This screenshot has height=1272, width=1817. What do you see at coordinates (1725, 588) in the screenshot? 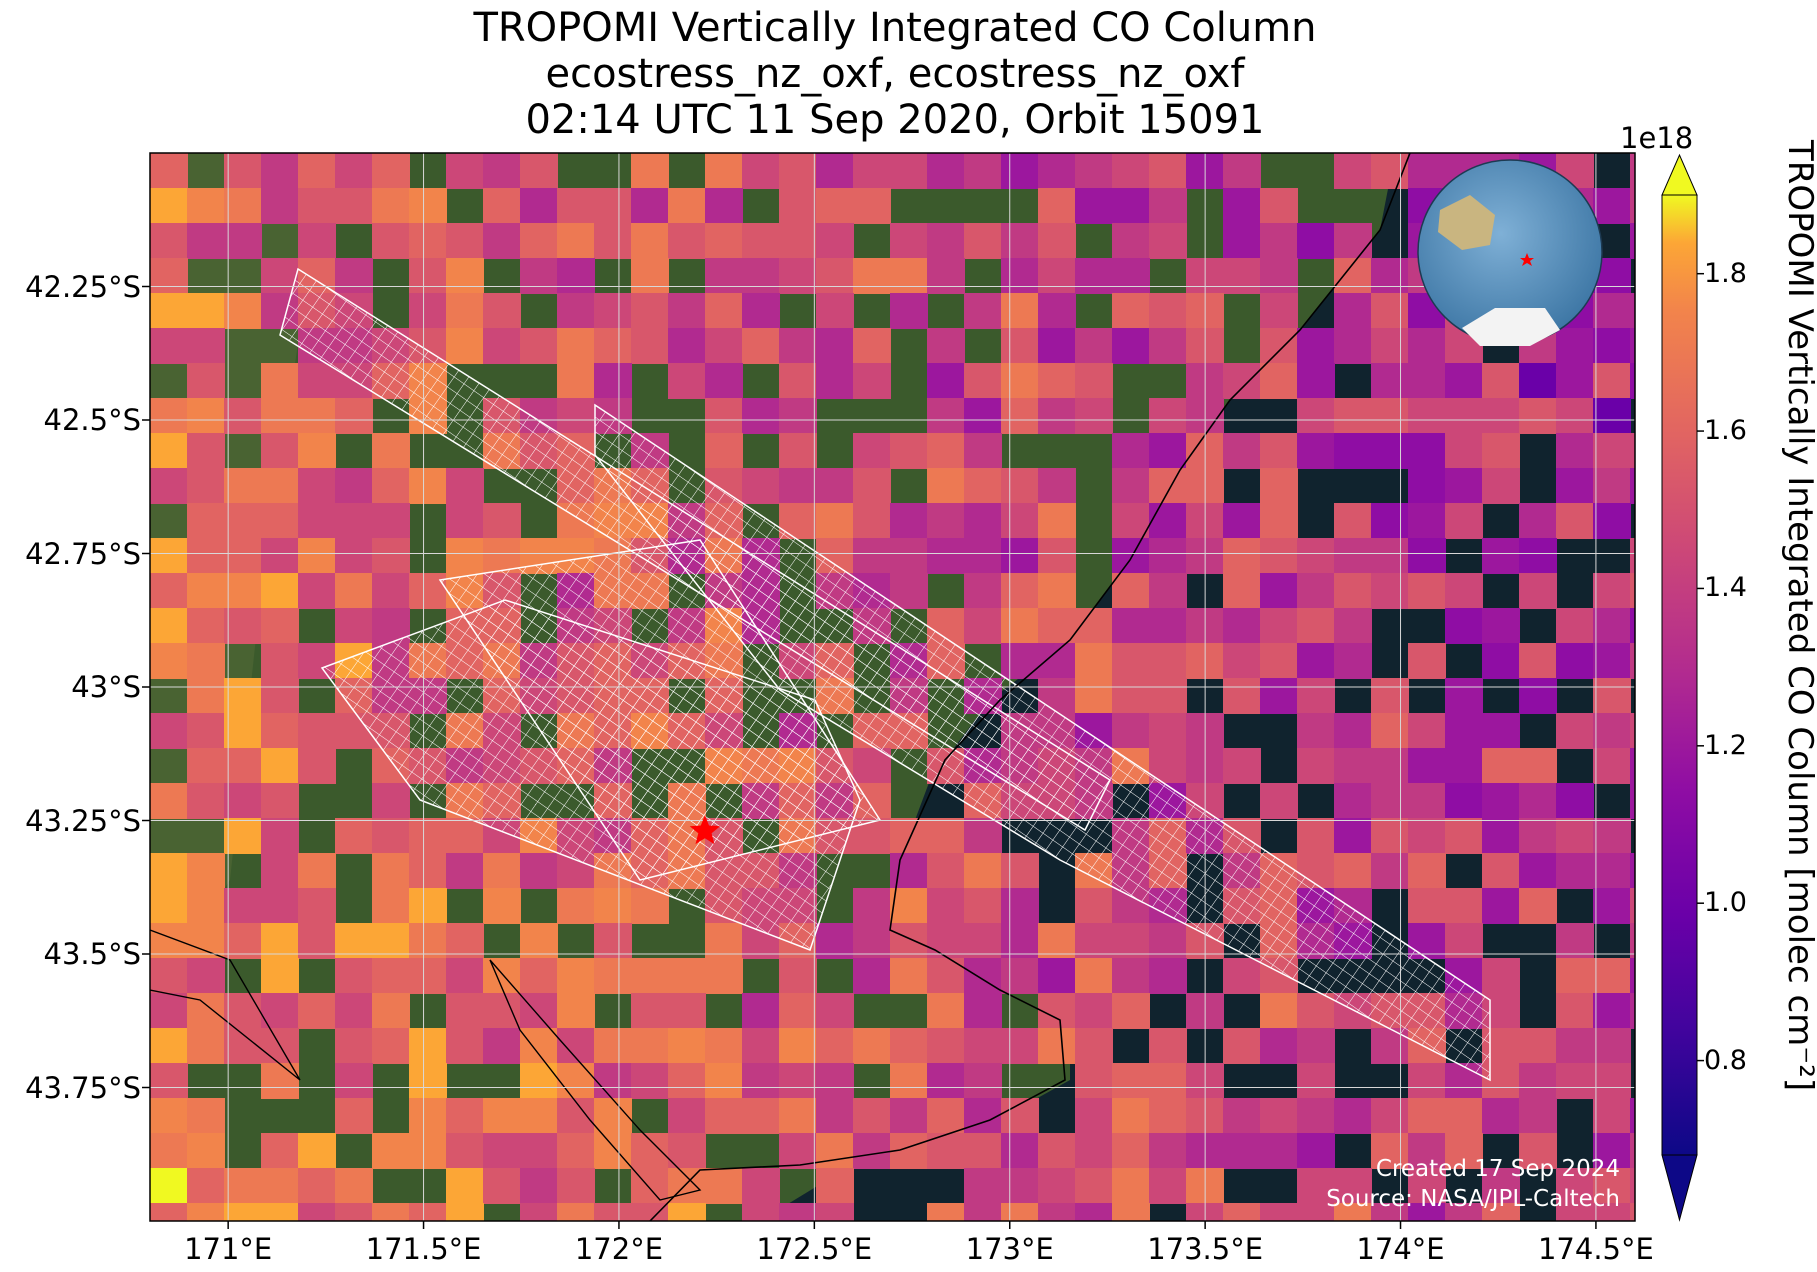
I see `colorbar-tick-label: 1.4` at bounding box center [1725, 588].